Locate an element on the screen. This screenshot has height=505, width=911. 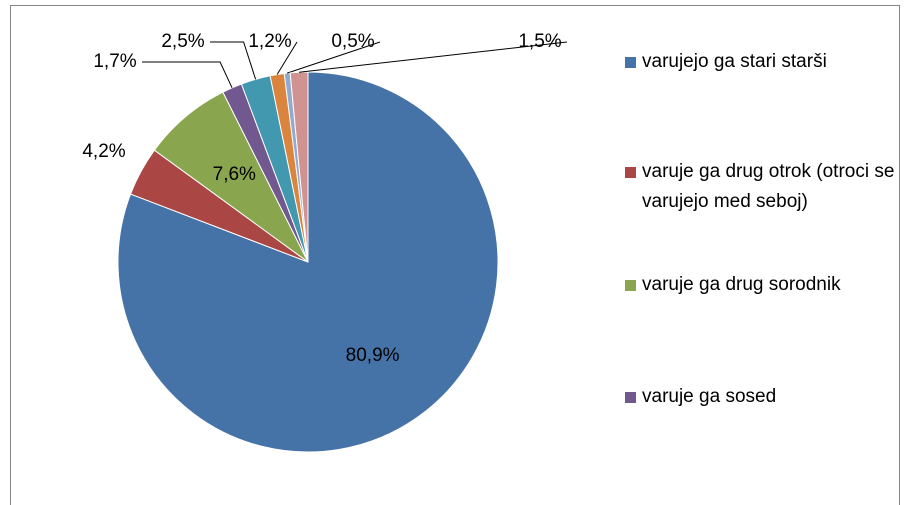
pie-slice is located at coordinates (299, 167).